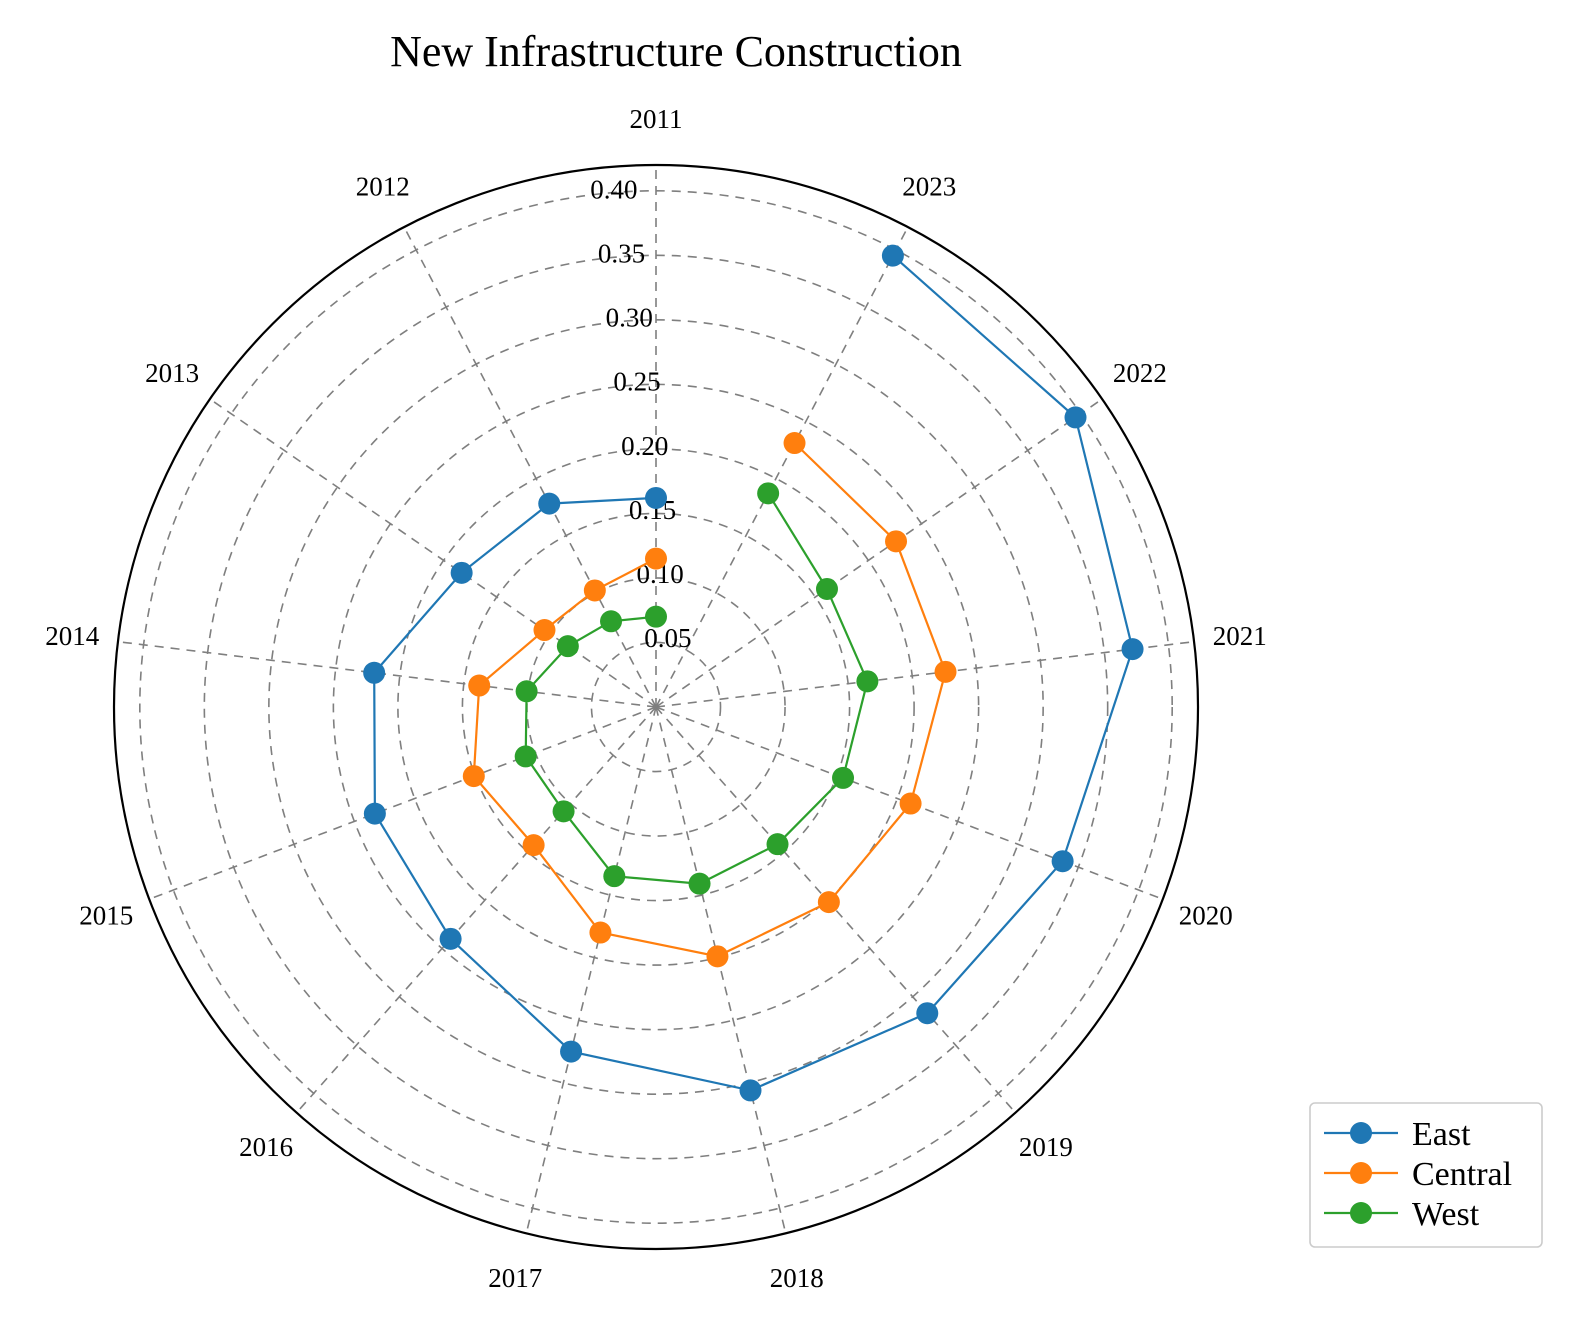  I want to click on category-label: 2015, so click(106, 916).